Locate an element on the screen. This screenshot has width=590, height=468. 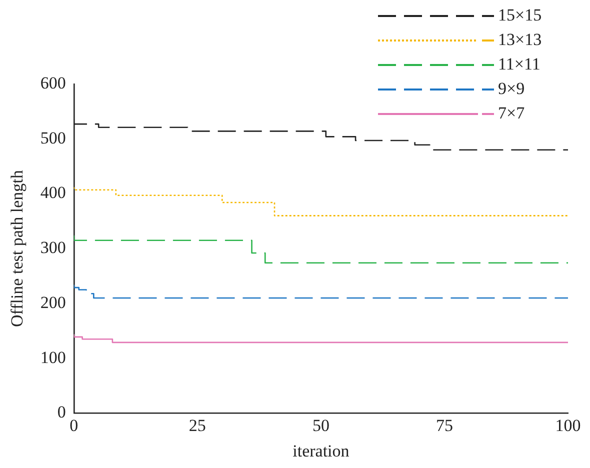
legend-label: 7×7 is located at coordinates (512, 112).